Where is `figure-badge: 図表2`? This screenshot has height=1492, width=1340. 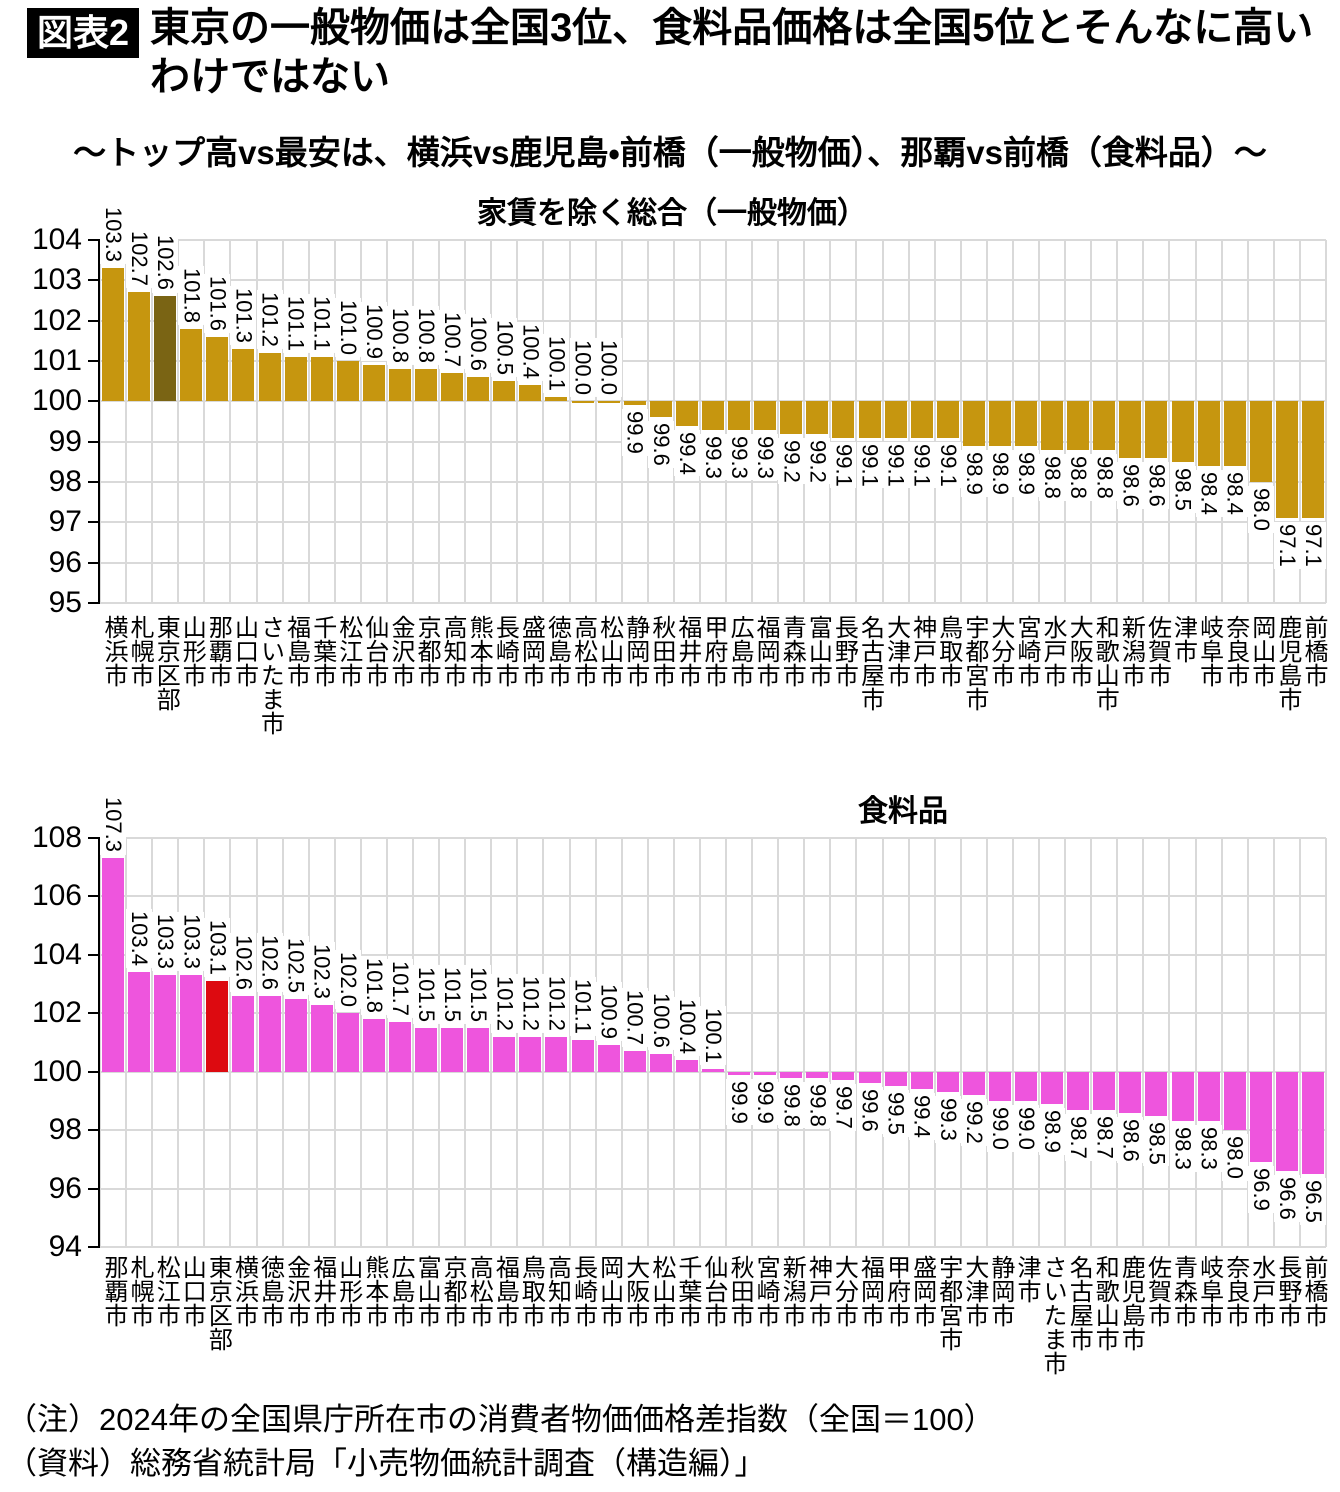 figure-badge: 図表2 is located at coordinates (83, 33).